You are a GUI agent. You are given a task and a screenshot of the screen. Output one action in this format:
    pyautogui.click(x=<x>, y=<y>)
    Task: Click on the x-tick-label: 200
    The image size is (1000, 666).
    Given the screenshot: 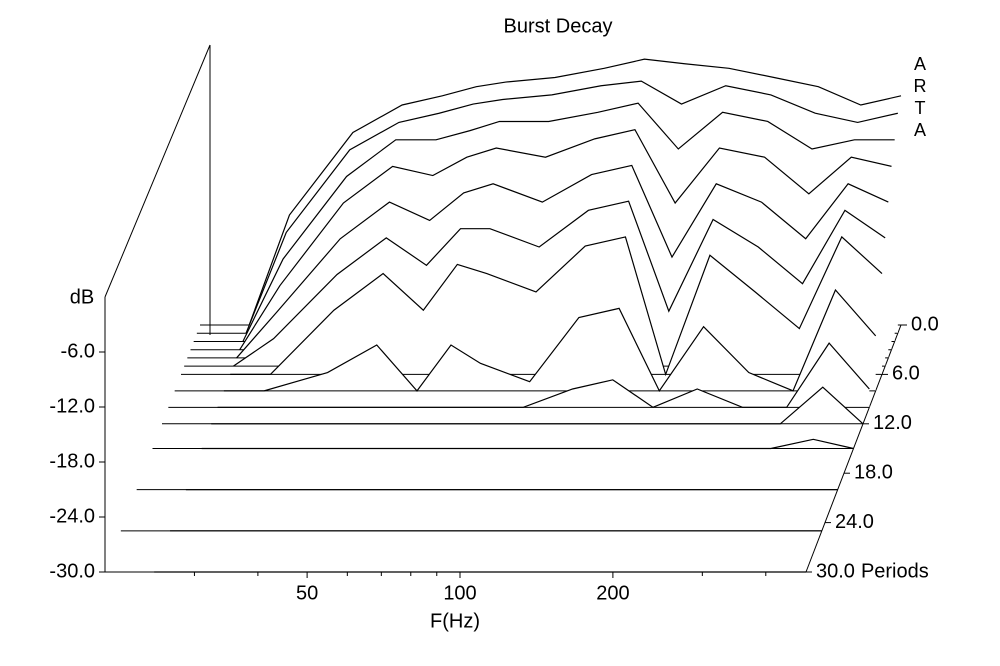 What is the action you would take?
    pyautogui.click(x=612, y=593)
    